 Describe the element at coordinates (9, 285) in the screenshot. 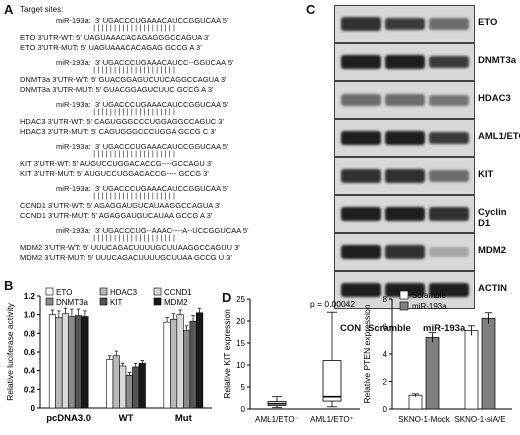

I see `panel-label-b: B` at that location.